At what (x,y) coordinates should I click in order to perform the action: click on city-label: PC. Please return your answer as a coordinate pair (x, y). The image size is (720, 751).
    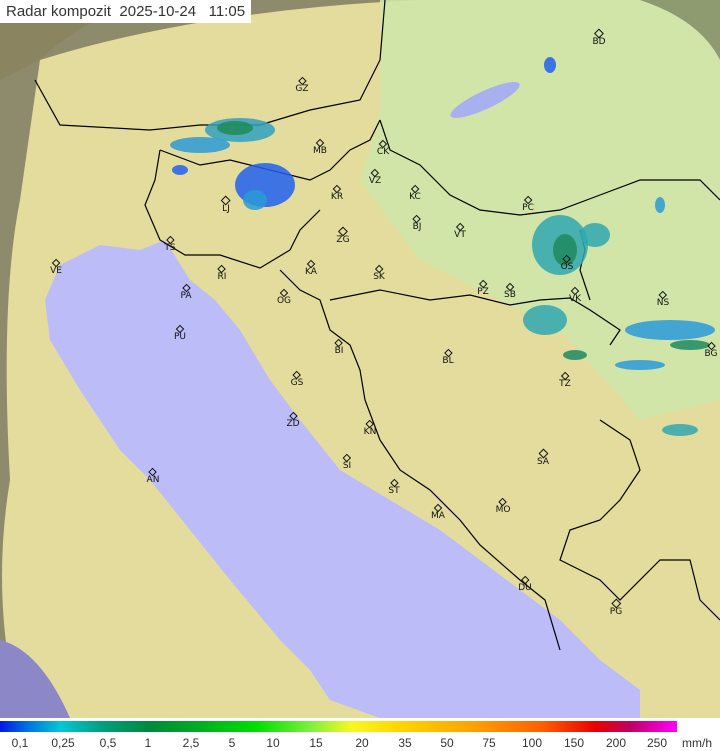
    Looking at the image, I should click on (528, 208).